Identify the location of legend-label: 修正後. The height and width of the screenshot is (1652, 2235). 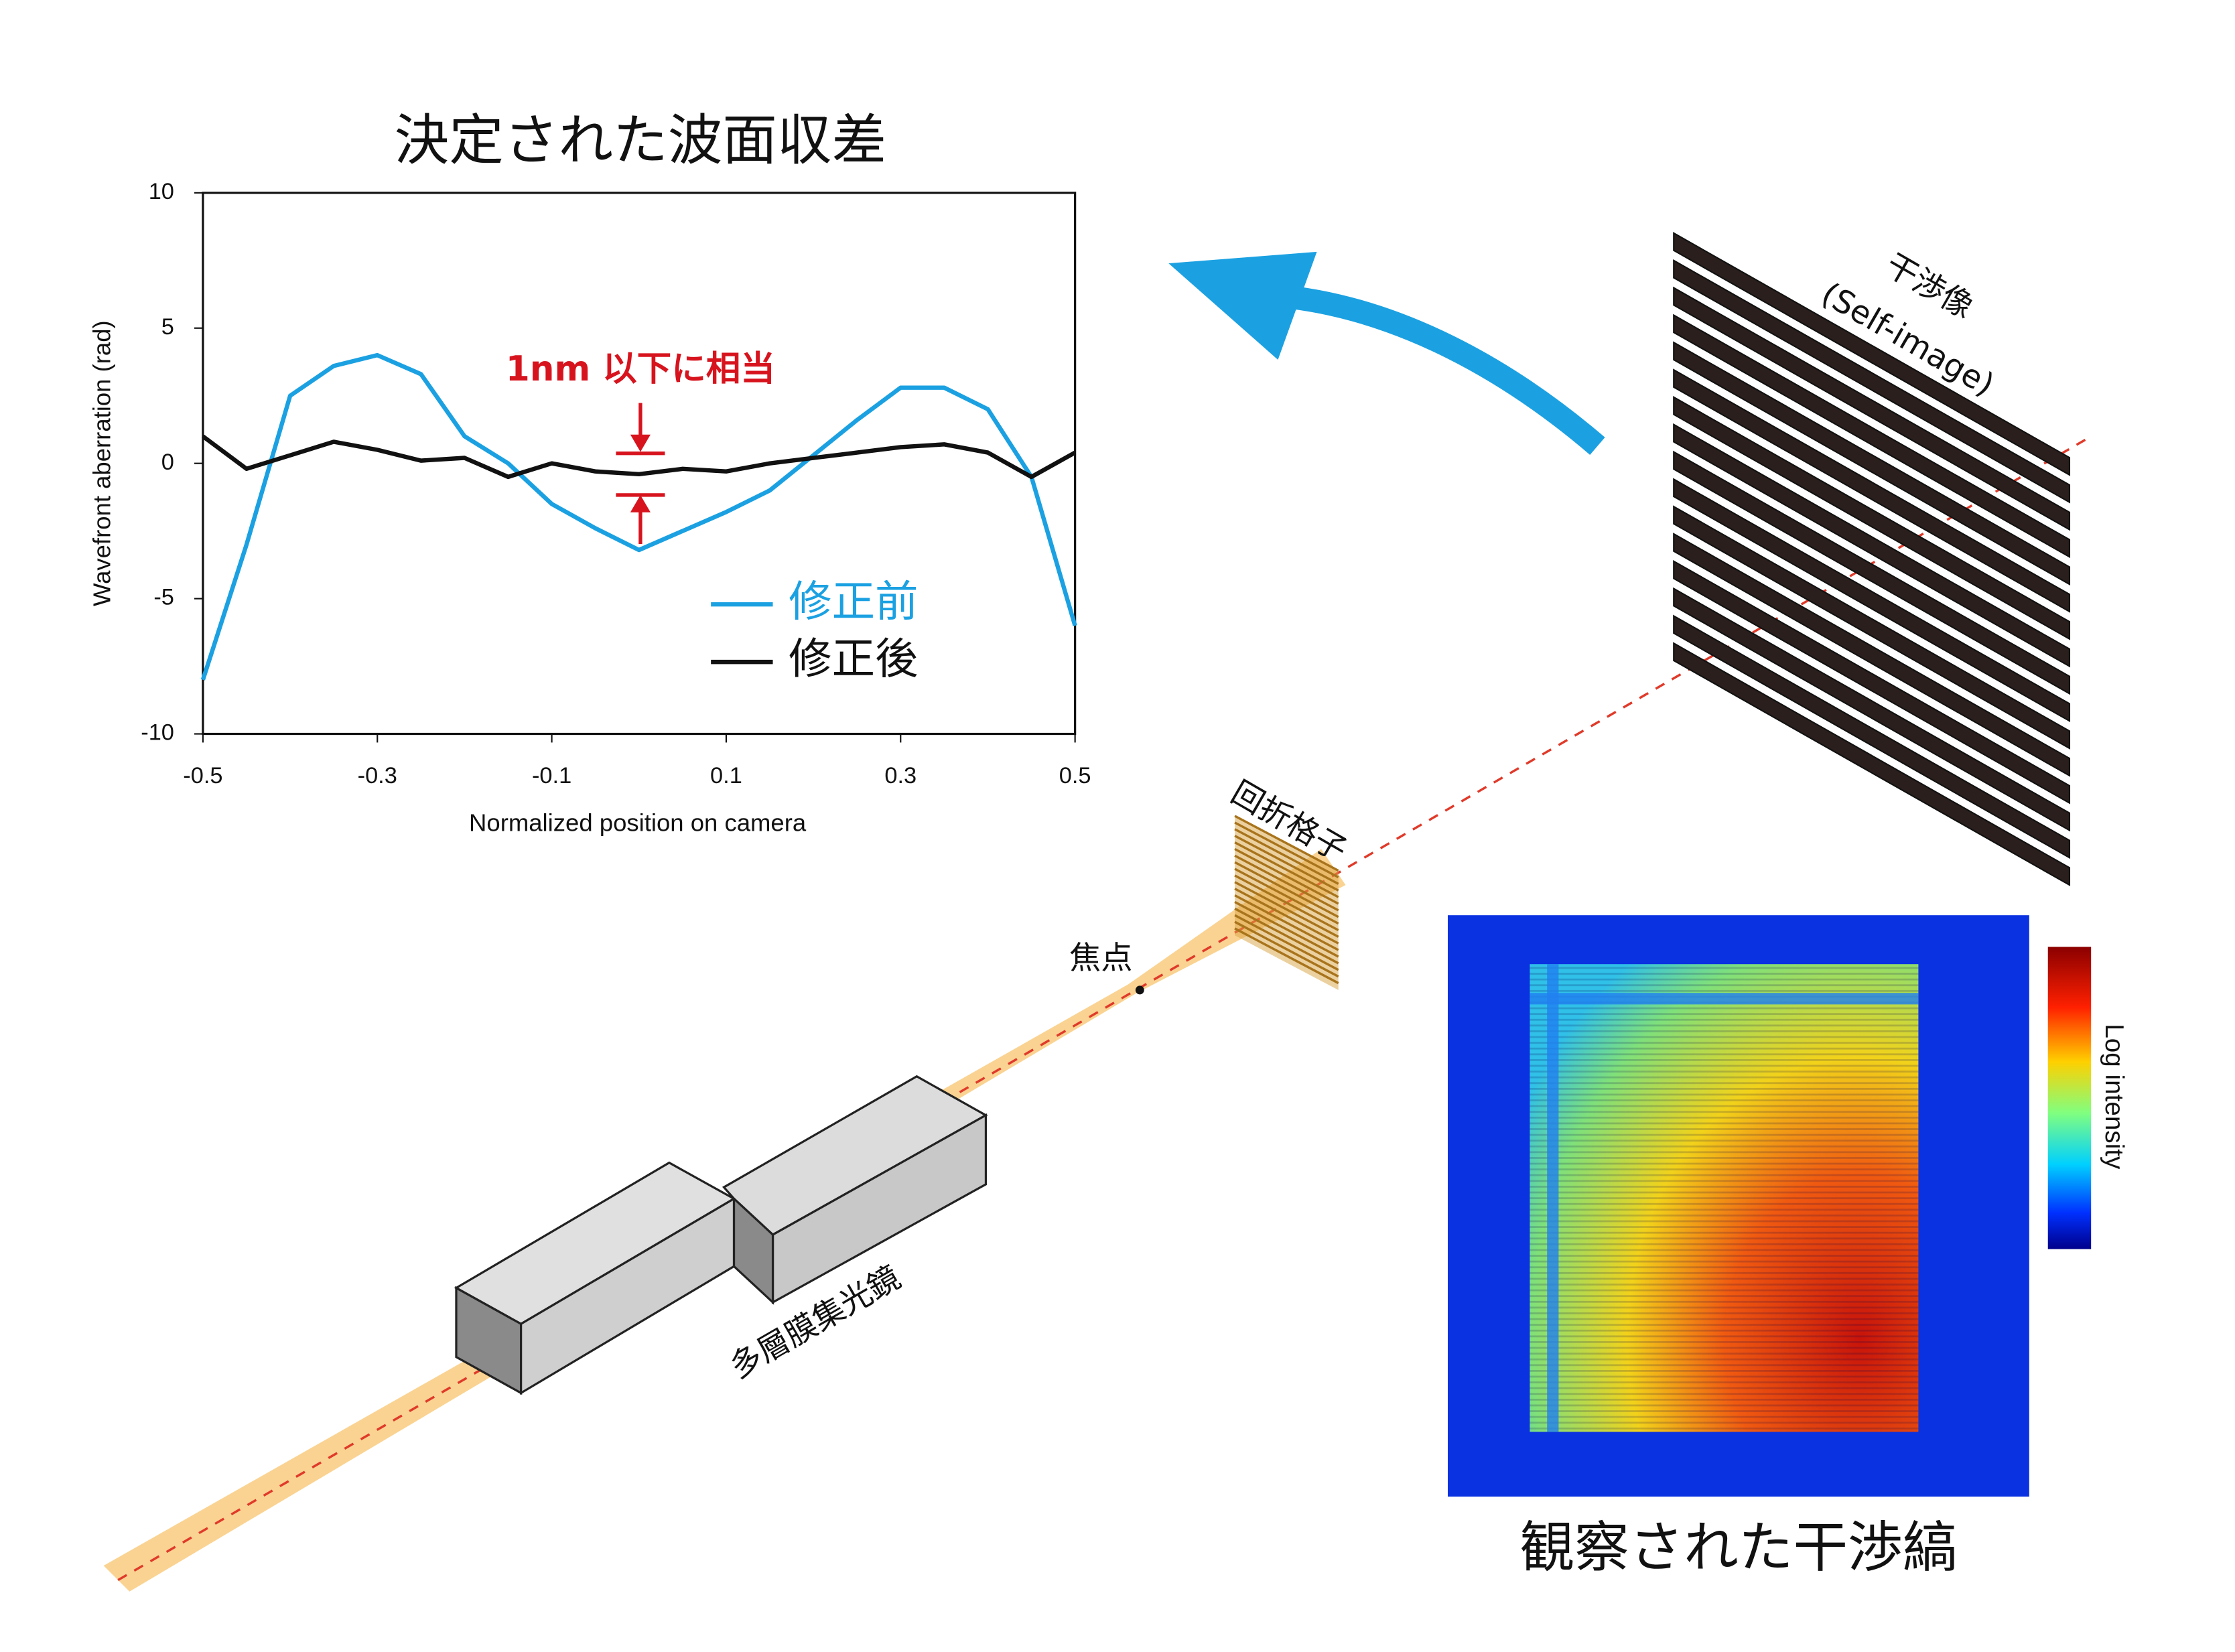
(854, 659).